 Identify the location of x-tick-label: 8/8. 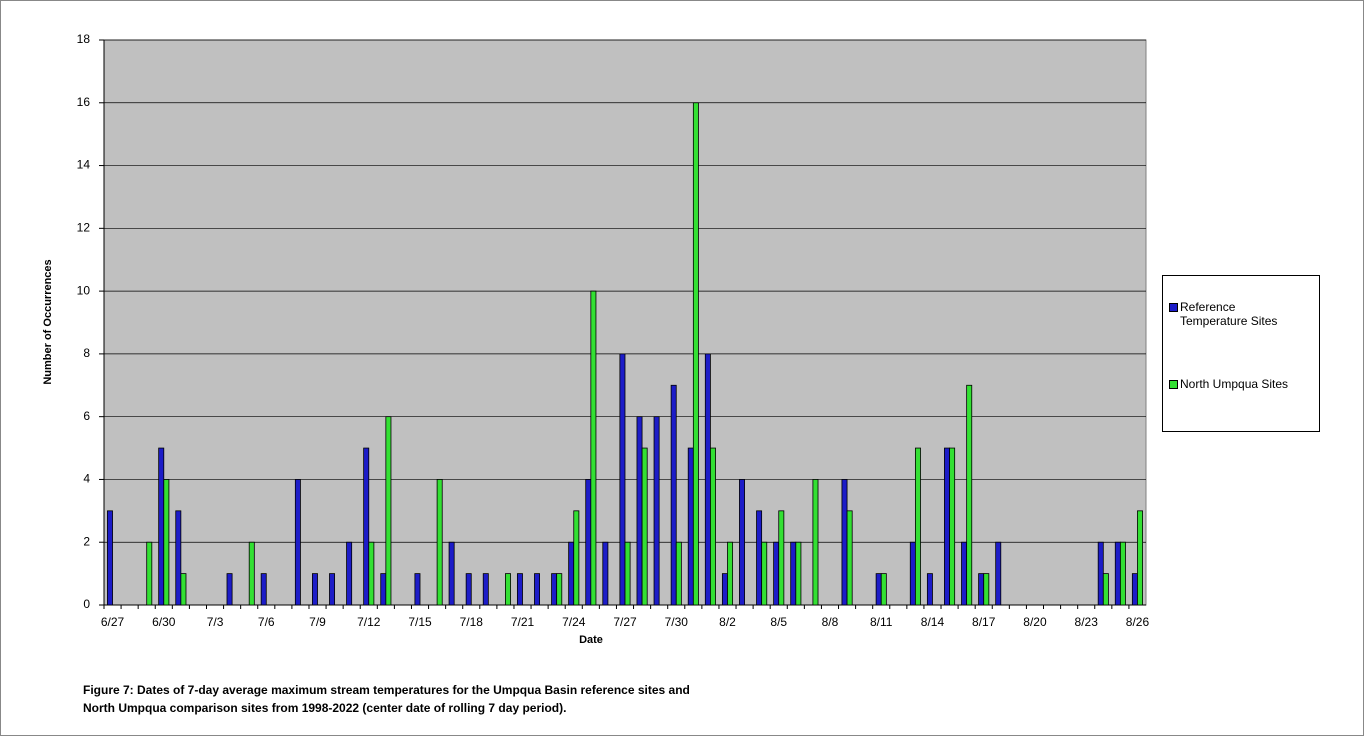
(830, 622).